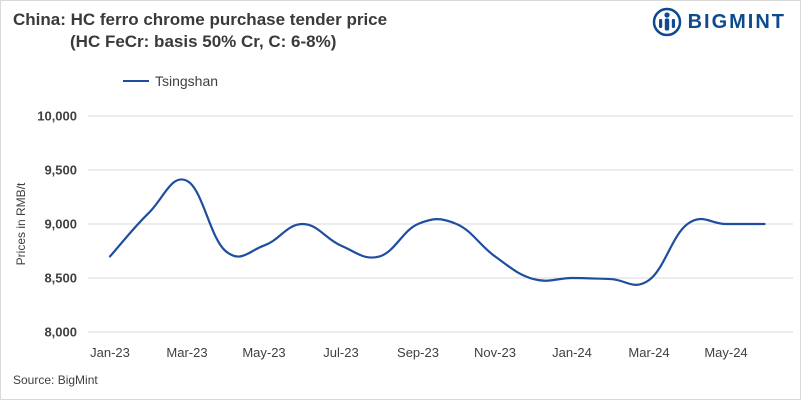  I want to click on legend-swatch-tsingshan, so click(136, 81).